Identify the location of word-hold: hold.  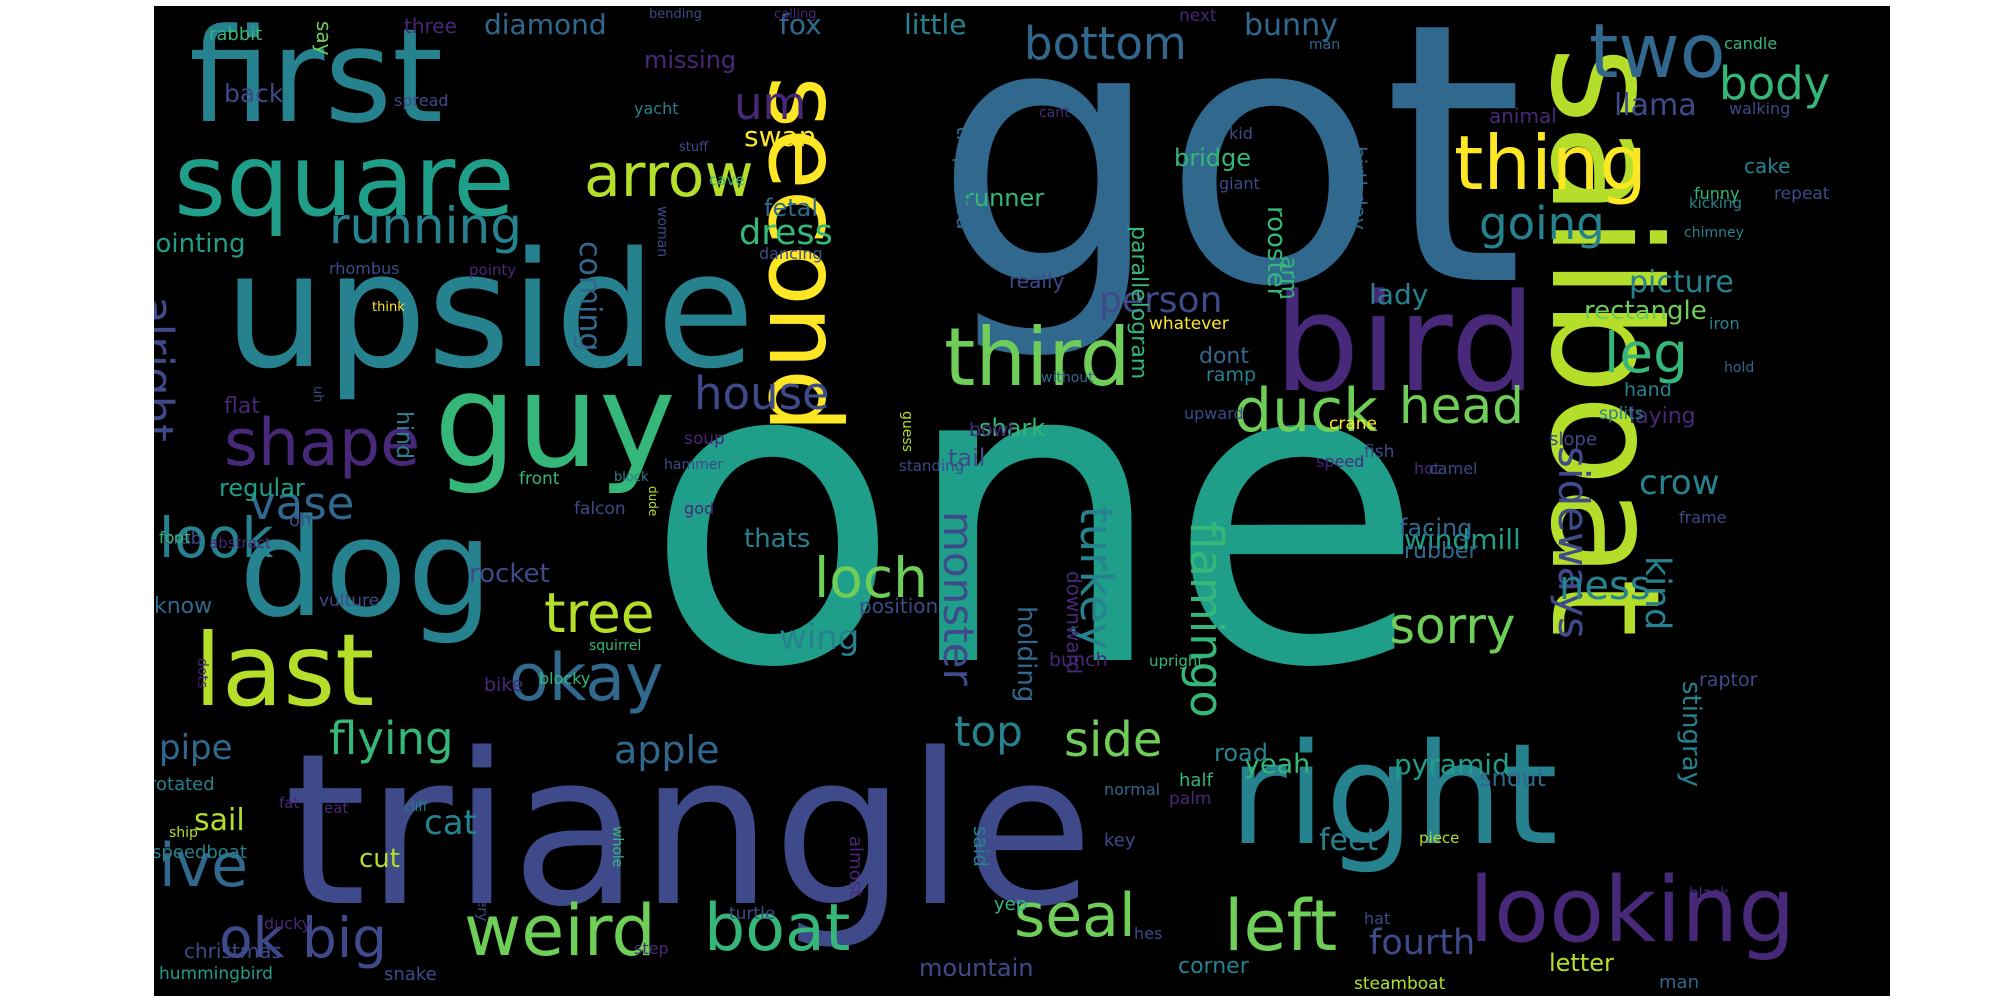
(1739, 368).